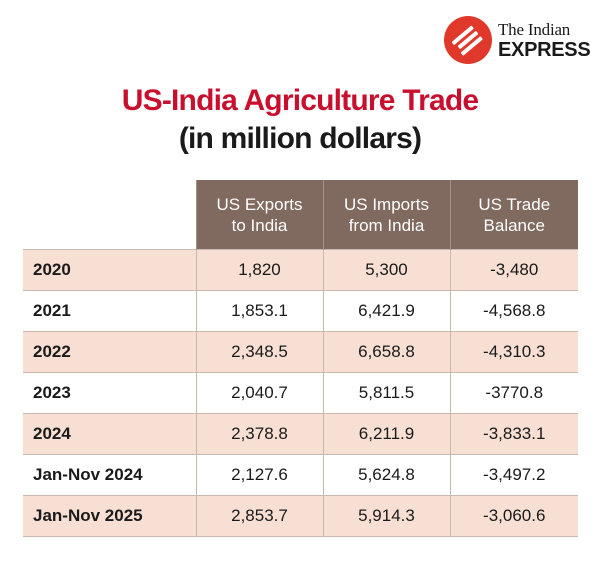 The height and width of the screenshot is (573, 600). What do you see at coordinates (109, 434) in the screenshot?
I see `row-label: 2024` at bounding box center [109, 434].